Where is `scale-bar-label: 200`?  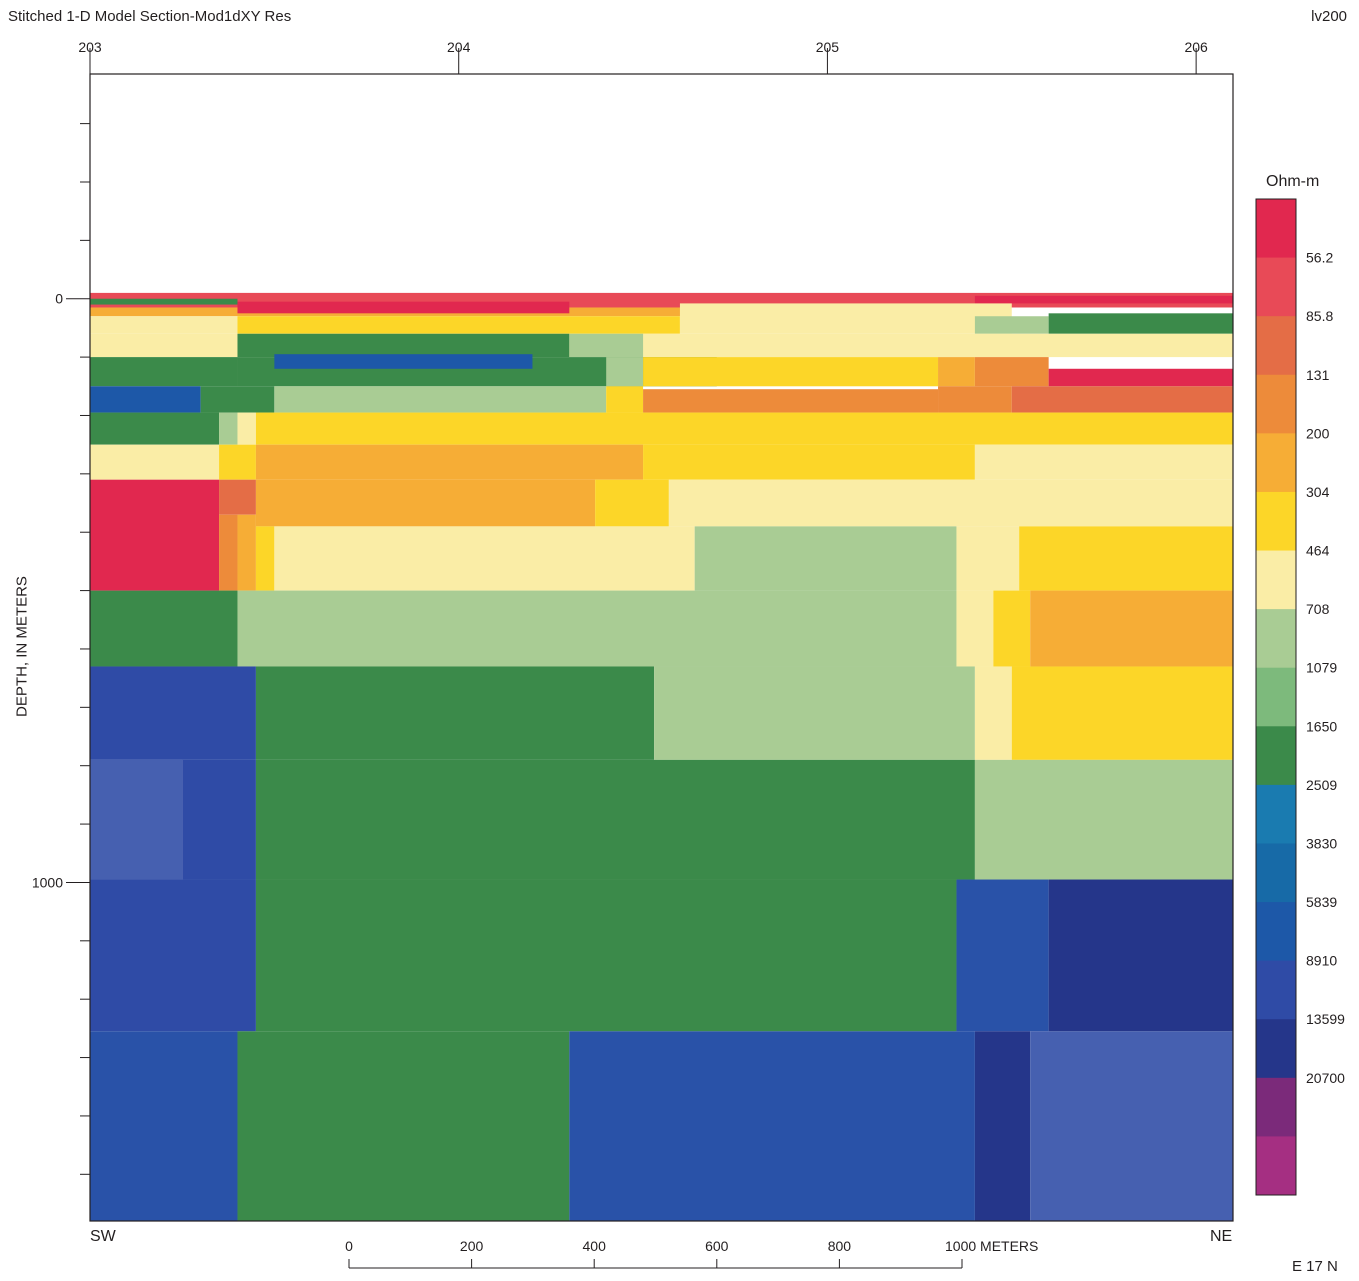 scale-bar-label: 200 is located at coordinates (472, 1246).